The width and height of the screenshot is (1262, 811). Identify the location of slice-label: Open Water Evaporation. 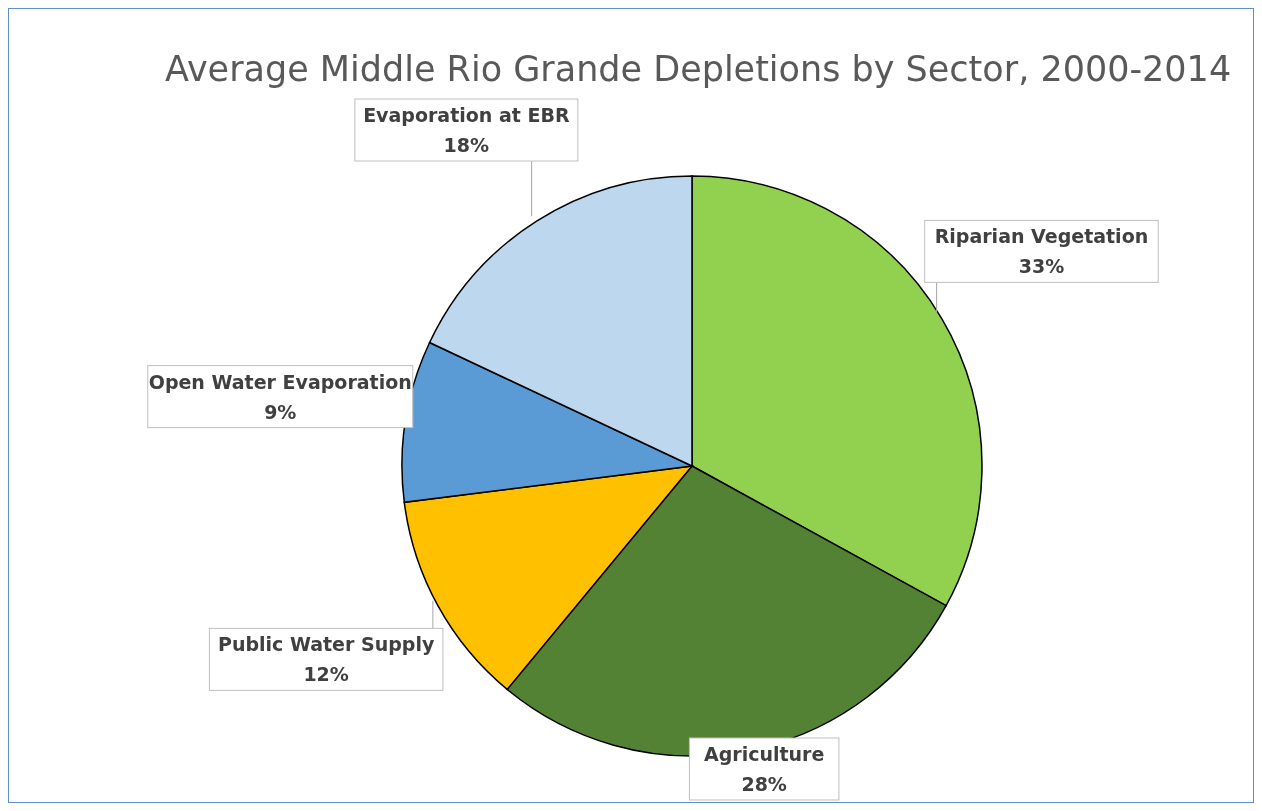
(280, 381).